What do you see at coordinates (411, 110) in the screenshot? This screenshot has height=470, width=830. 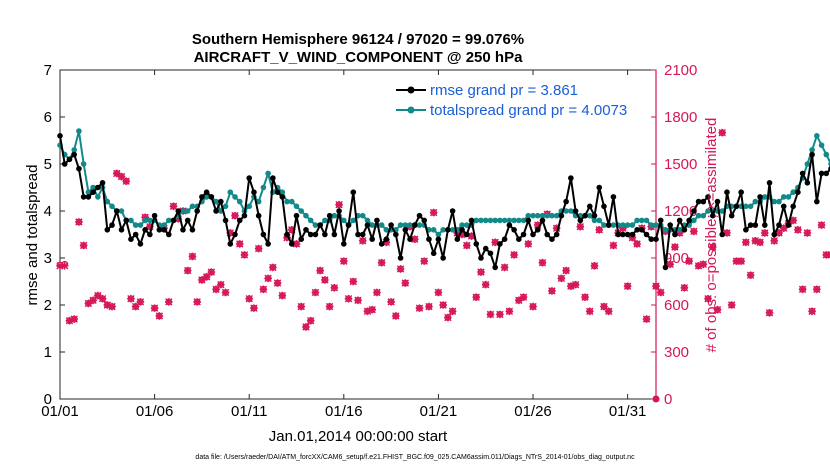 I see `legend-spread-marker` at bounding box center [411, 110].